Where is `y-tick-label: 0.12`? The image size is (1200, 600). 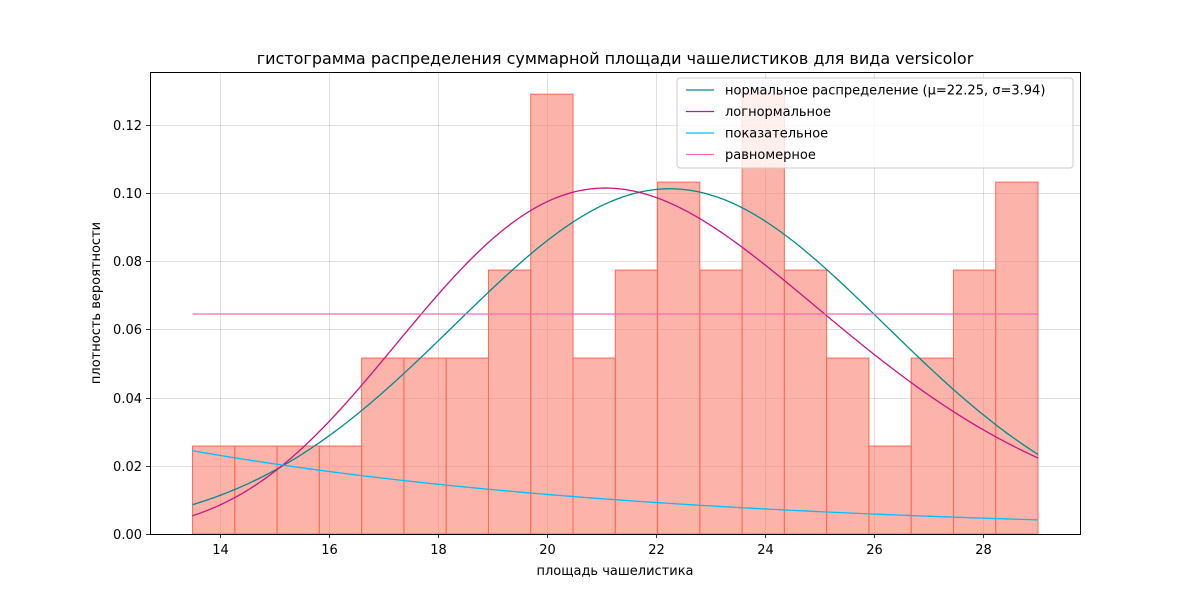
y-tick-label: 0.12 is located at coordinates (127, 126).